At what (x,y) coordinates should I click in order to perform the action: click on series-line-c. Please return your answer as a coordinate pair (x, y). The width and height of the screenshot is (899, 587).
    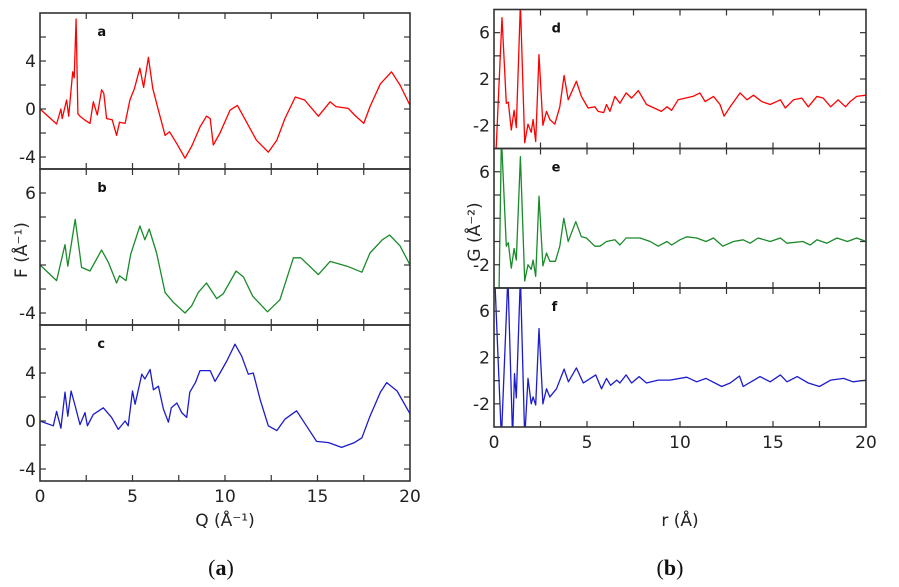
    Looking at the image, I should click on (225, 396).